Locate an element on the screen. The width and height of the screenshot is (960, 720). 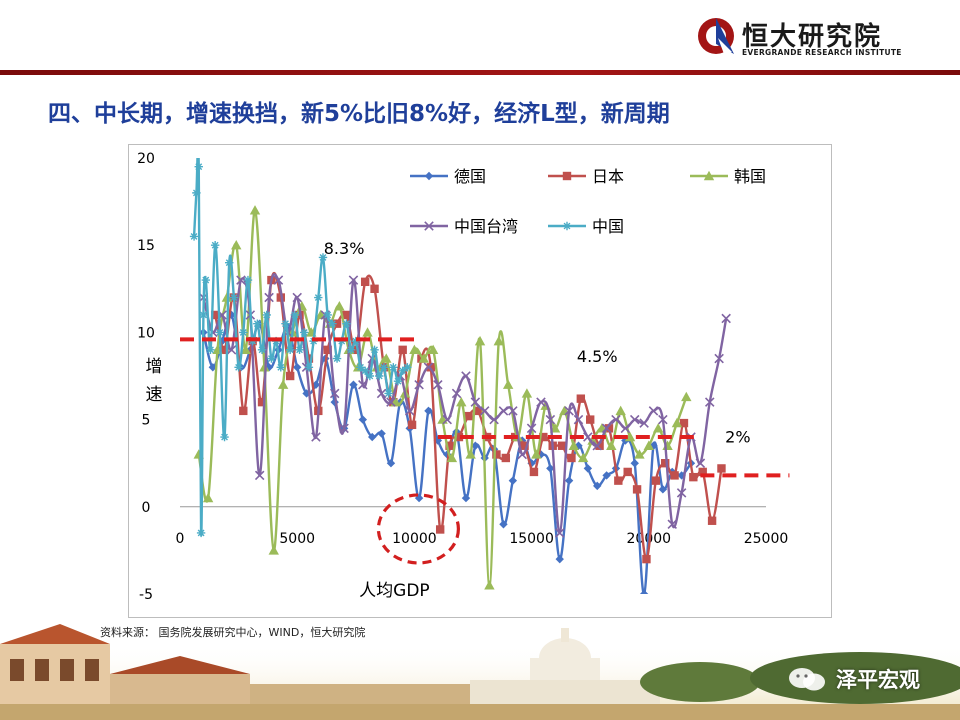
x-tick-label: 25000 is located at coordinates (766, 539).